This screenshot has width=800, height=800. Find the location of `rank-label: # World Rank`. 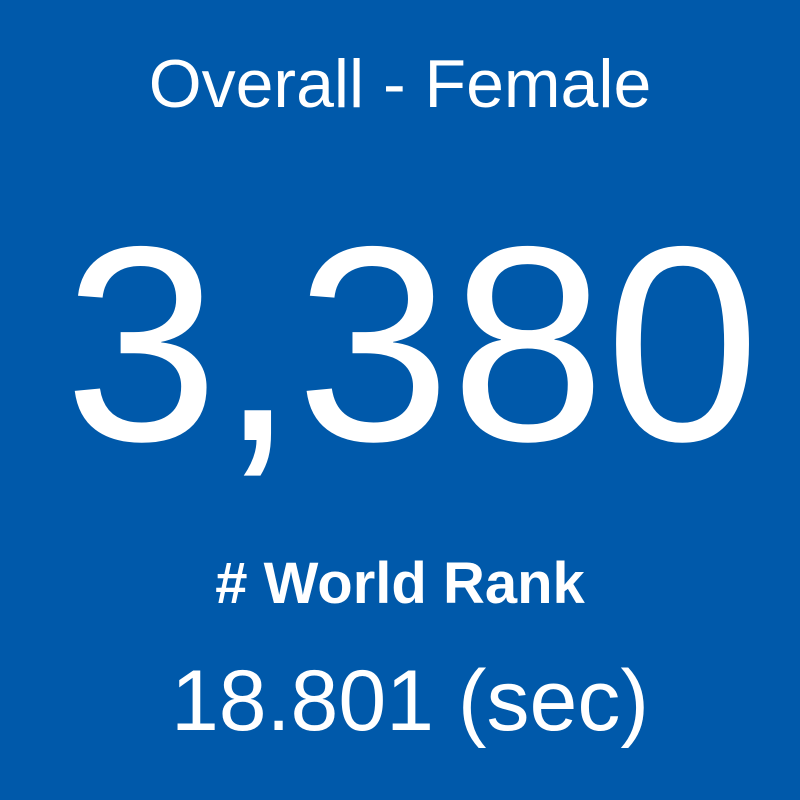

rank-label: # World Rank is located at coordinates (400, 583).